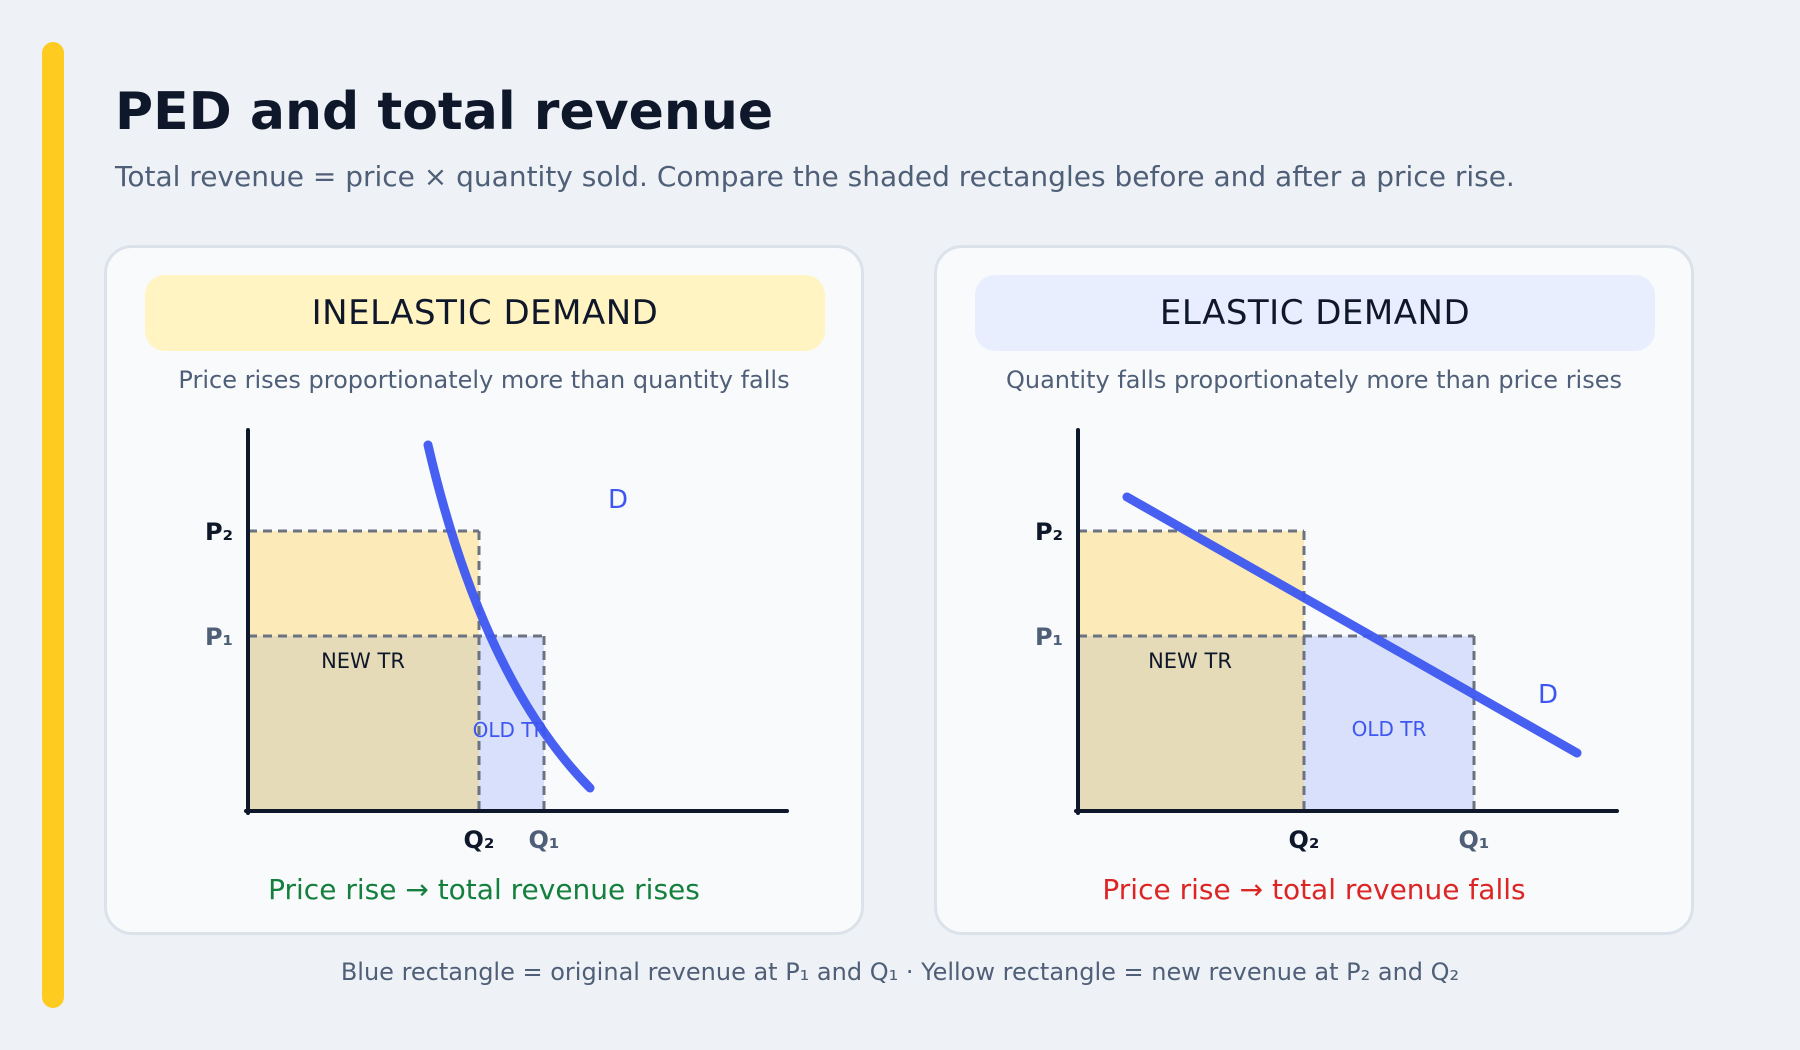  What do you see at coordinates (484, 889) in the screenshot?
I see `conclusion-text: Price rise → total revenue rises` at bounding box center [484, 889].